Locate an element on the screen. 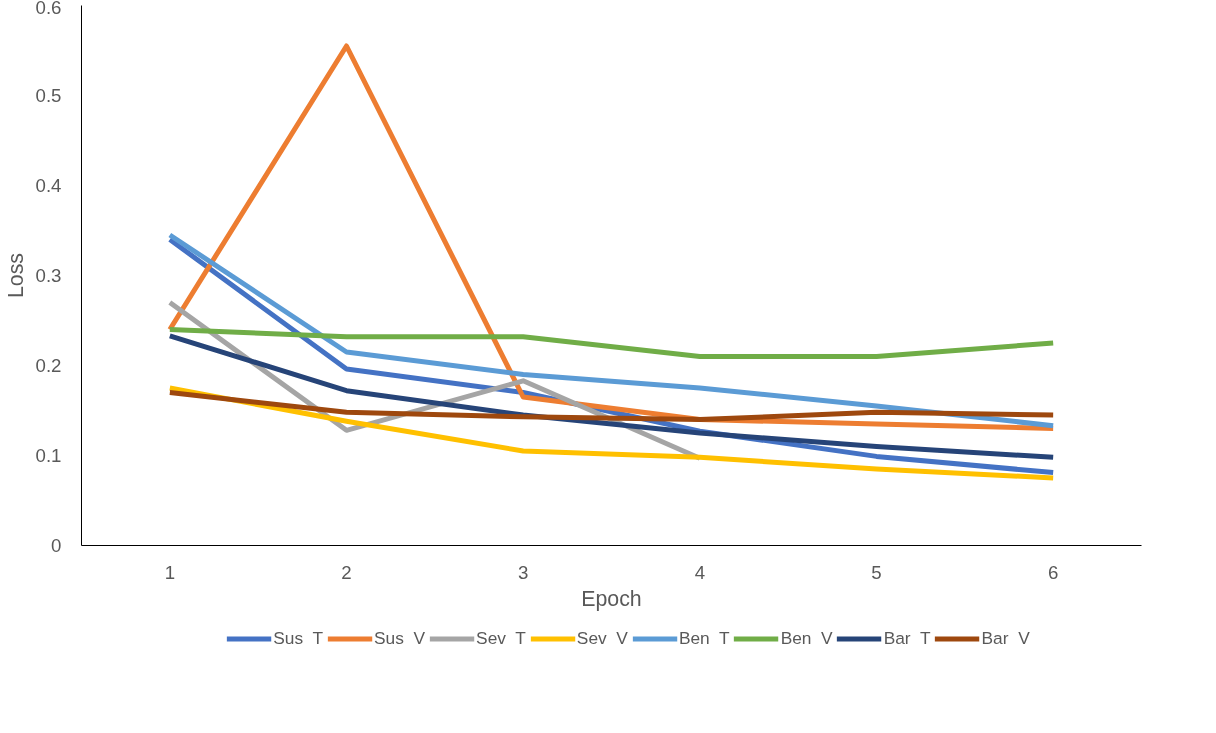 The width and height of the screenshot is (1216, 733). legend-label: Ben T is located at coordinates (704, 638).